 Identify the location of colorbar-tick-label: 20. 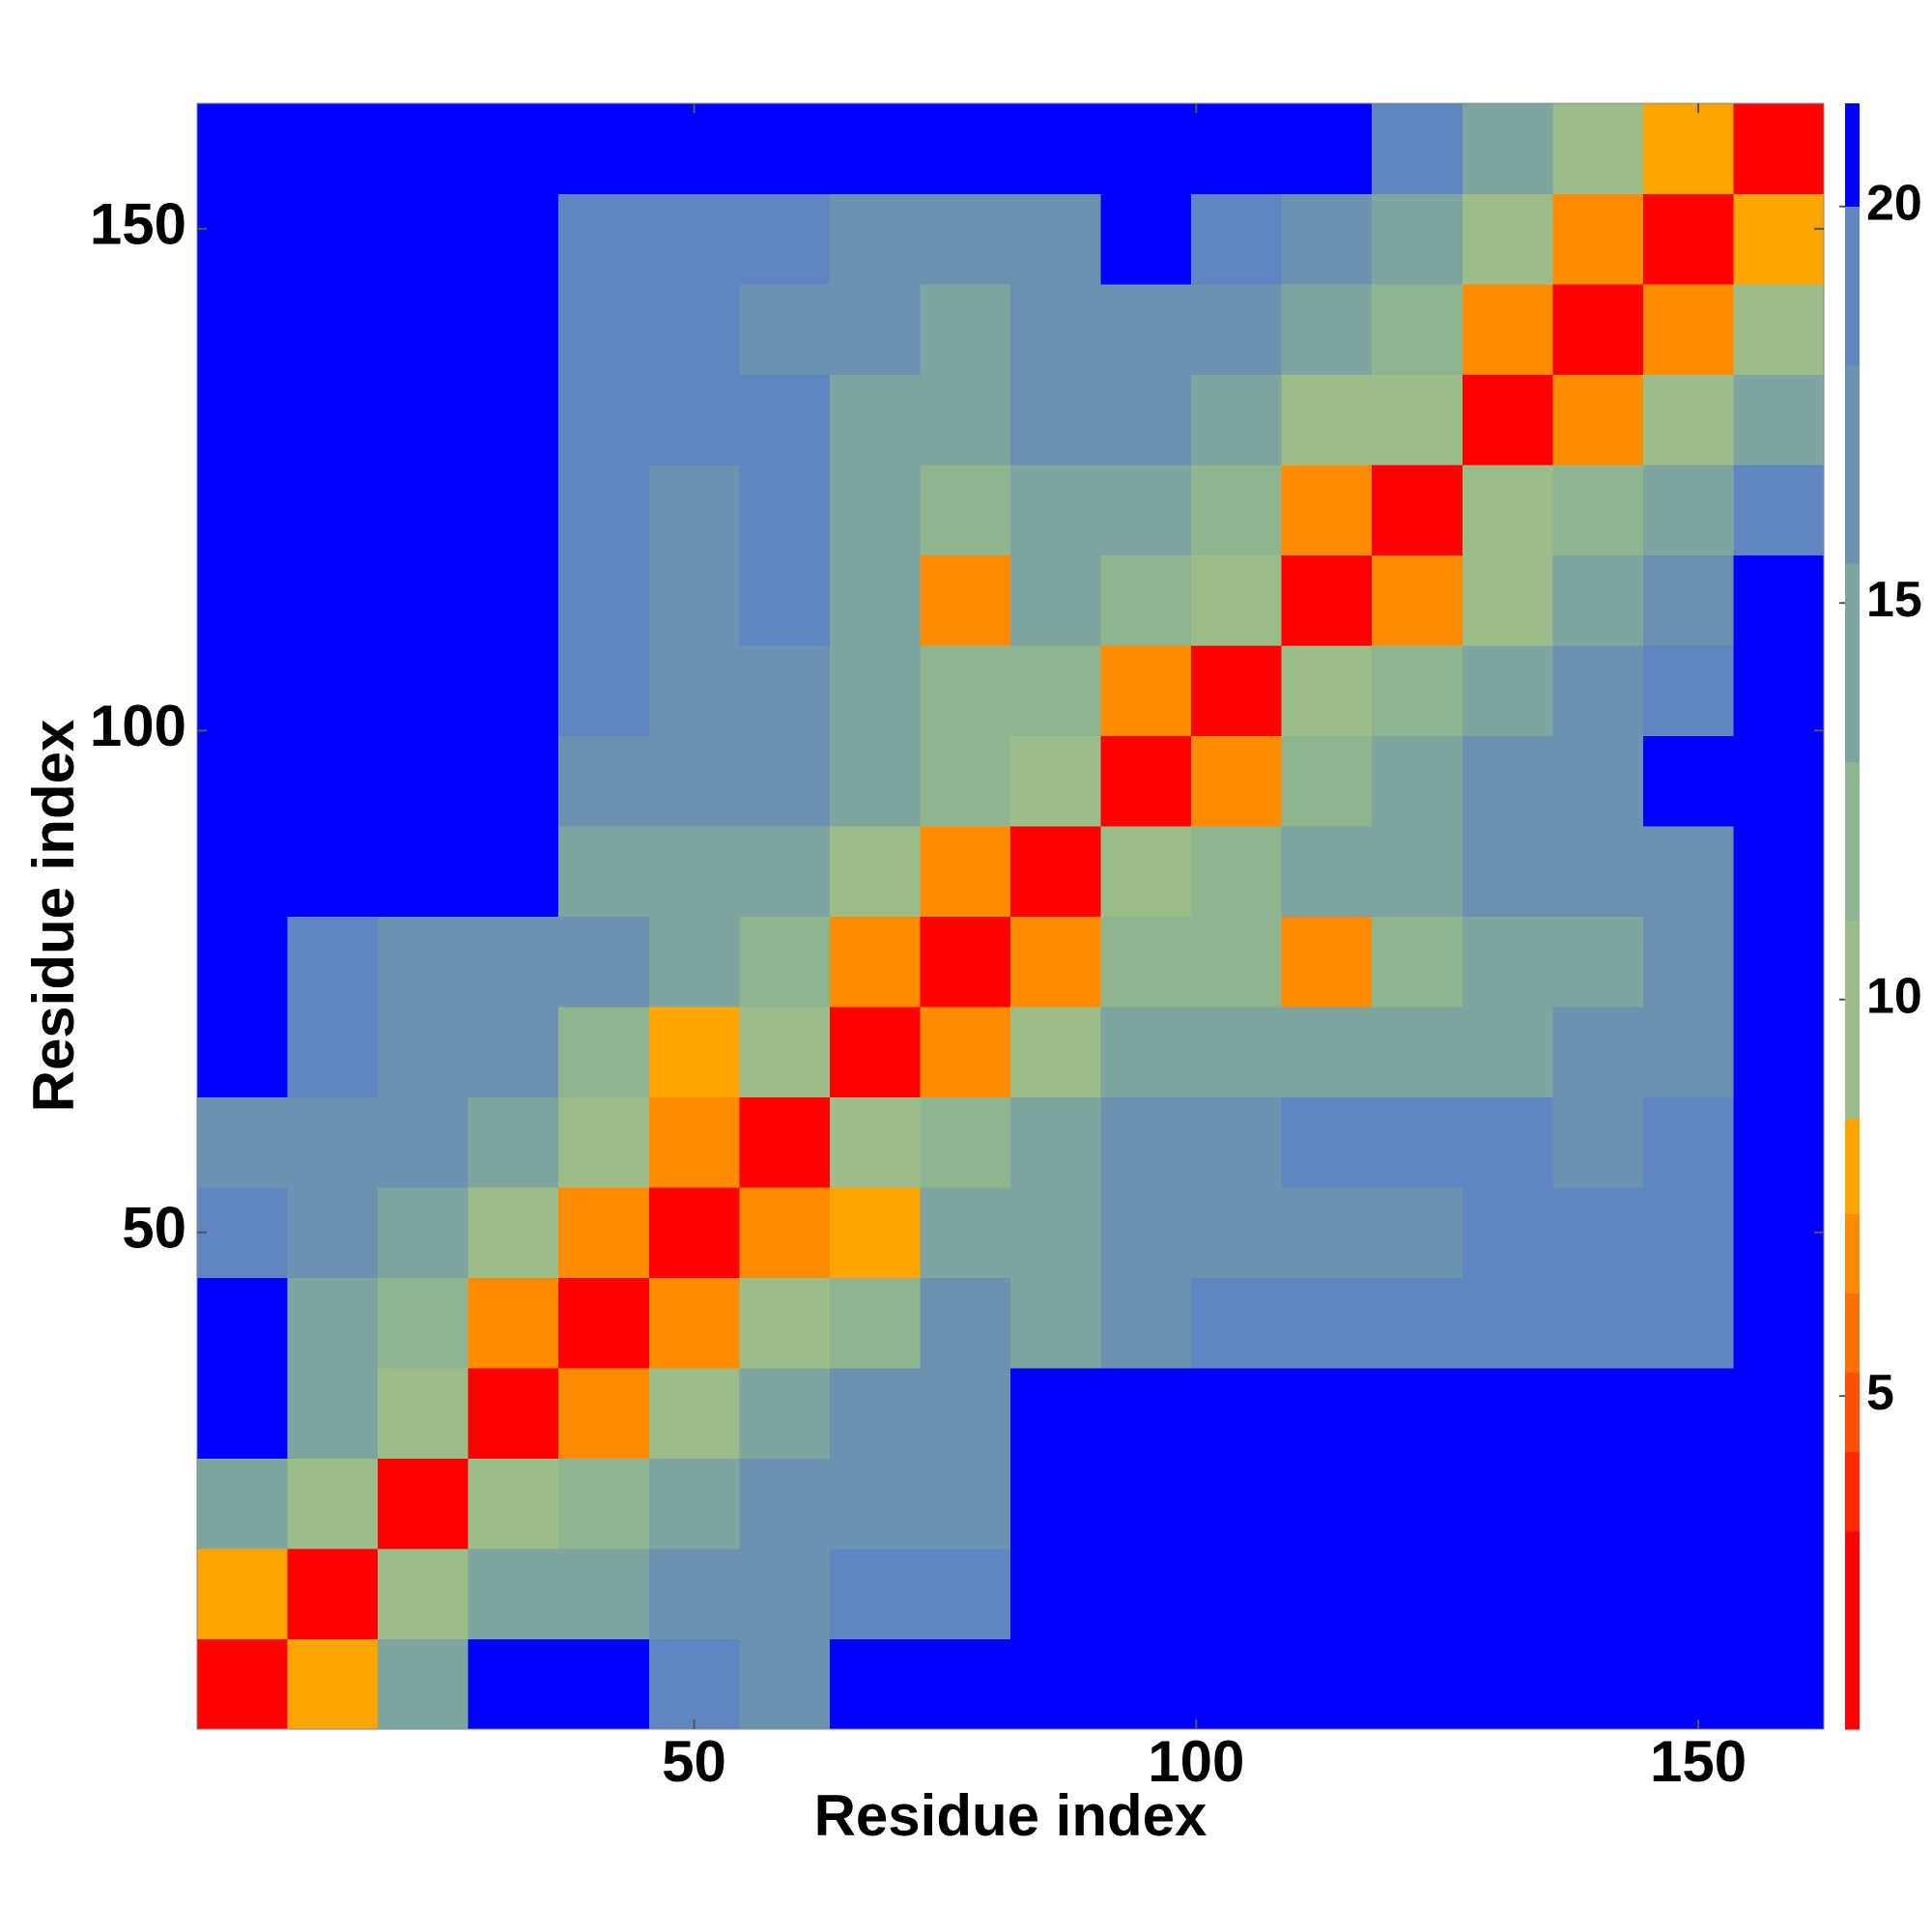
(1894, 203).